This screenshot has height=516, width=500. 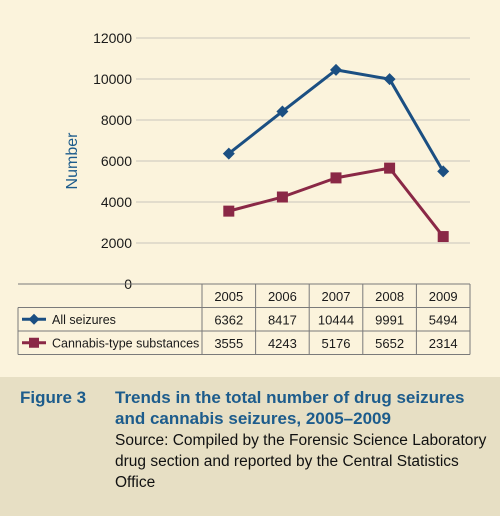 What do you see at coordinates (116, 120) in the screenshot?
I see `y-tick-label: 8000` at bounding box center [116, 120].